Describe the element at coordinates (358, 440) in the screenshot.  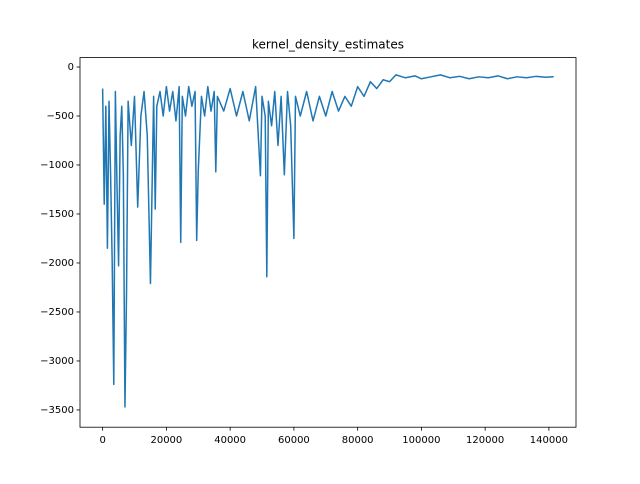
I see `x-tick-label: 80000` at that location.